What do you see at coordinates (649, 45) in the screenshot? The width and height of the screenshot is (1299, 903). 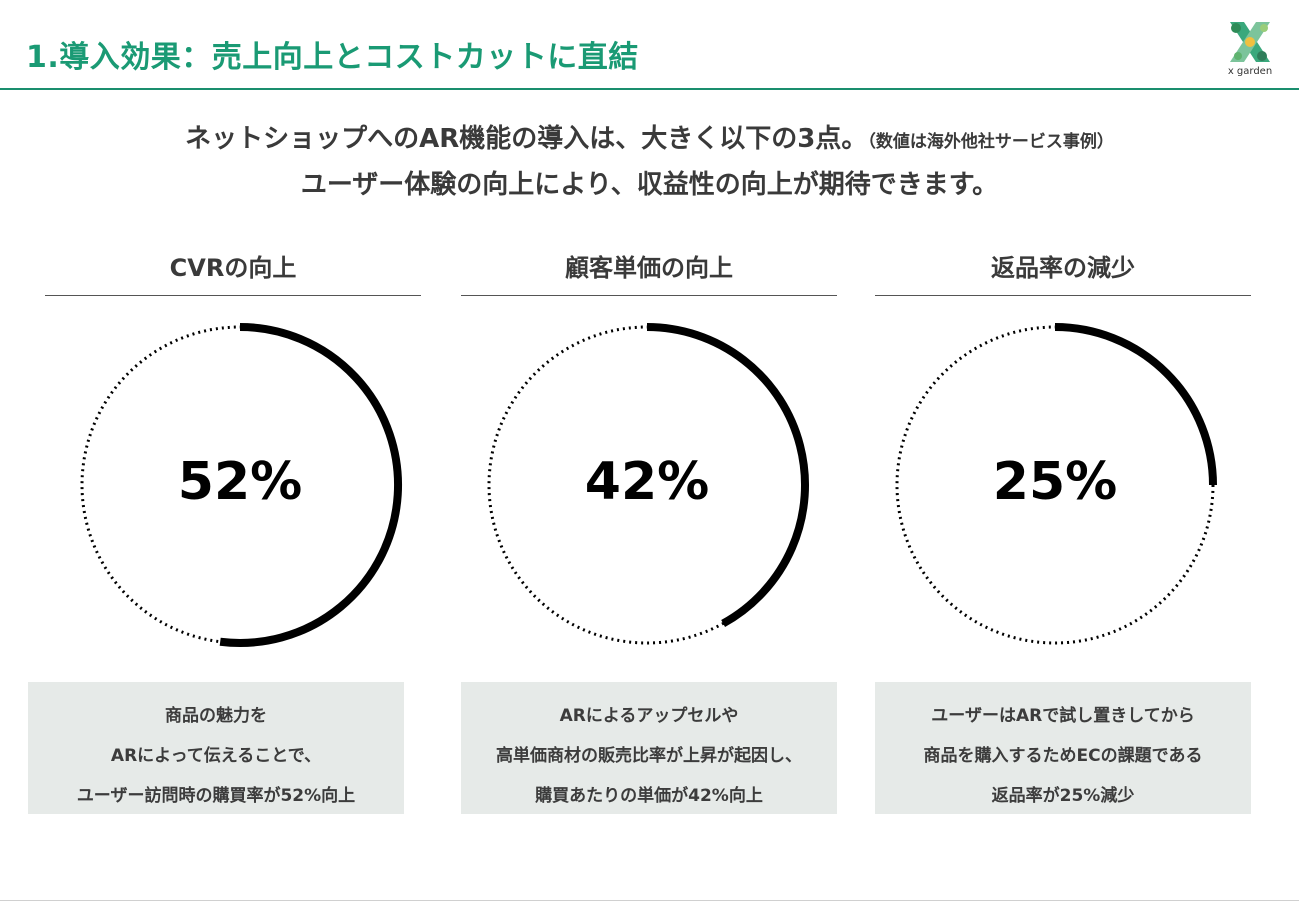 I see `slide-header: 1.導入効果：売上向上とコストカットに直結 x garden` at bounding box center [649, 45].